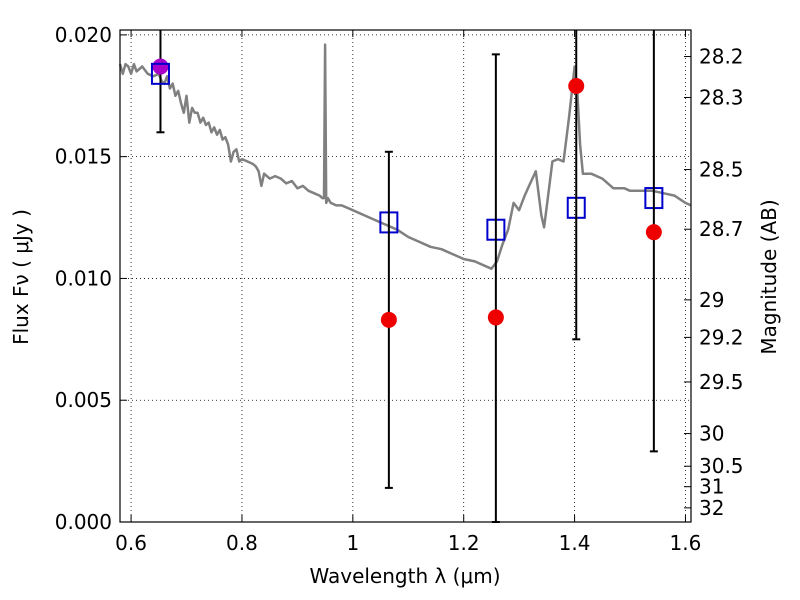  Describe the element at coordinates (721, 466) in the screenshot. I see `y2-tick-label: 30.5` at that location.